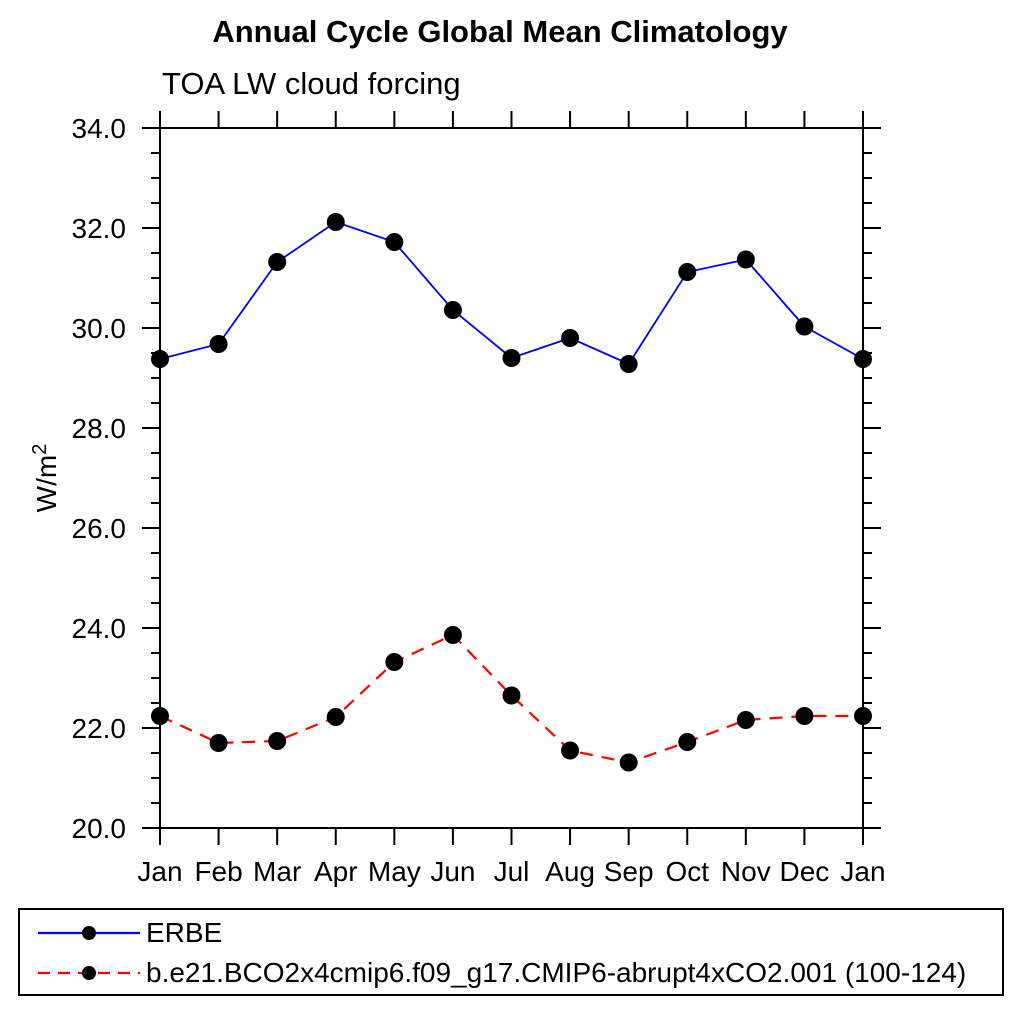 The height and width of the screenshot is (1024, 1024). What do you see at coordinates (336, 871) in the screenshot?
I see `x-tick-label: Apr` at bounding box center [336, 871].